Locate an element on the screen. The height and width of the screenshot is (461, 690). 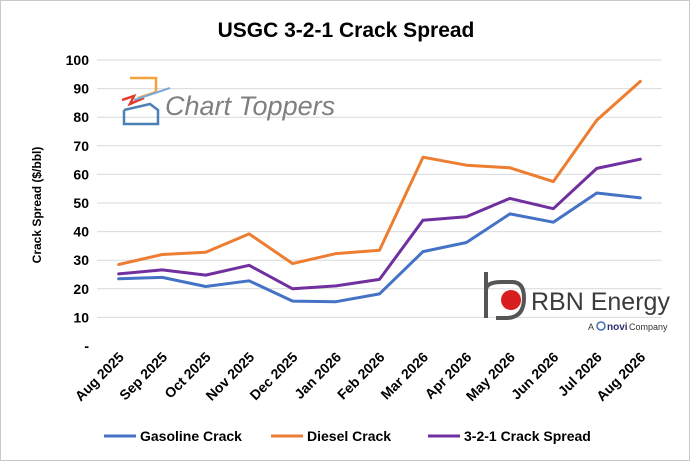
y-tick-label: 10 is located at coordinates (81, 317).